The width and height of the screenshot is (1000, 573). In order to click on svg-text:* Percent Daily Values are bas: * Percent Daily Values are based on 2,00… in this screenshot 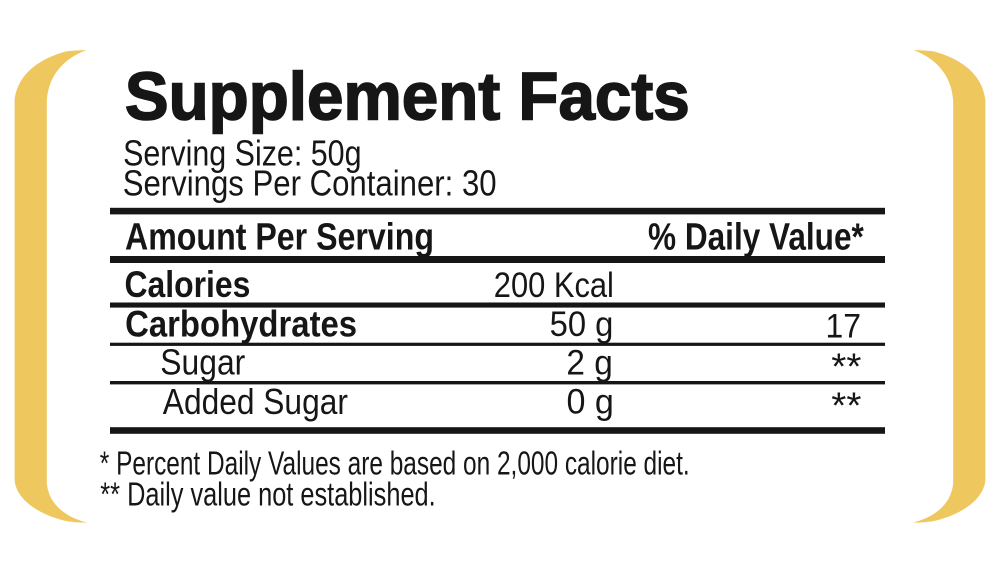, I will do `click(395, 464)`.